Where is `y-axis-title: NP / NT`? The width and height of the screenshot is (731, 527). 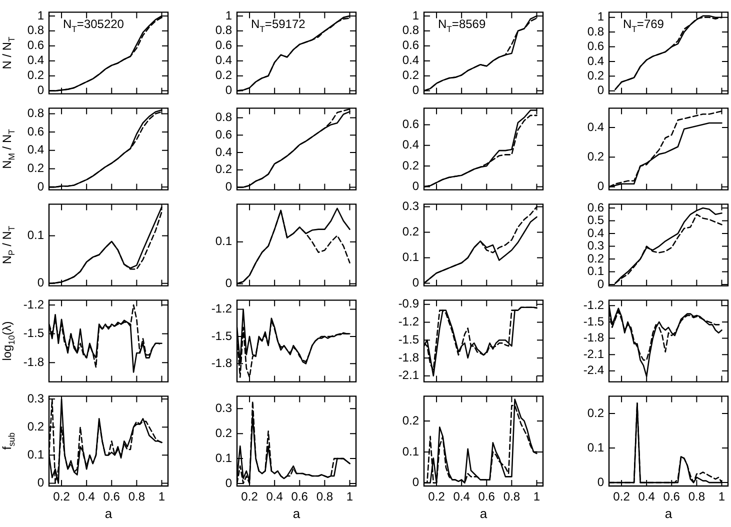 y-axis-title: NP / NT is located at coordinates (8, 244).